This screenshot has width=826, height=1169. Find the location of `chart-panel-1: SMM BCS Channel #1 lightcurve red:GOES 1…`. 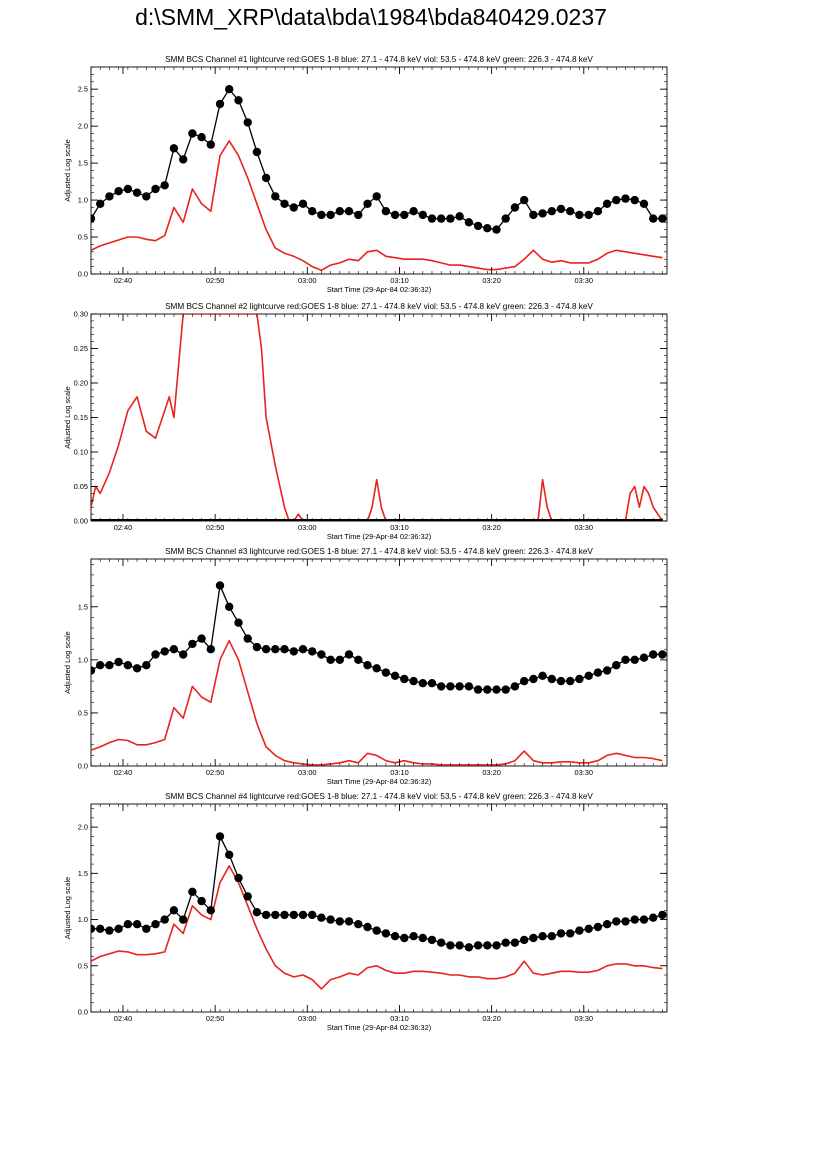

chart-panel-1: SMM BCS Channel #1 lightcurve red:GOES 1… is located at coordinates (365, 174).